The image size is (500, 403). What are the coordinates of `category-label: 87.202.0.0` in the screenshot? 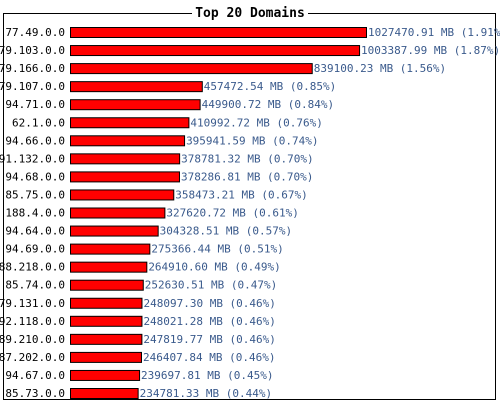 It's located at (32, 357).